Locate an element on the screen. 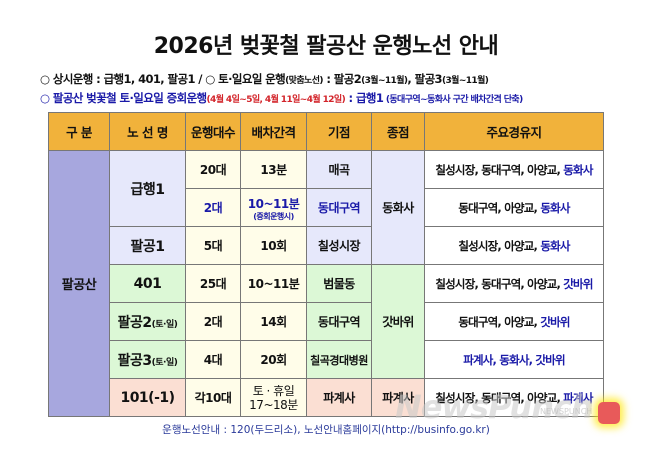 The height and width of the screenshot is (458, 652). extra-label: 팔공산 벚꽃철 토·일요일 증회운행 is located at coordinates (129, 98).